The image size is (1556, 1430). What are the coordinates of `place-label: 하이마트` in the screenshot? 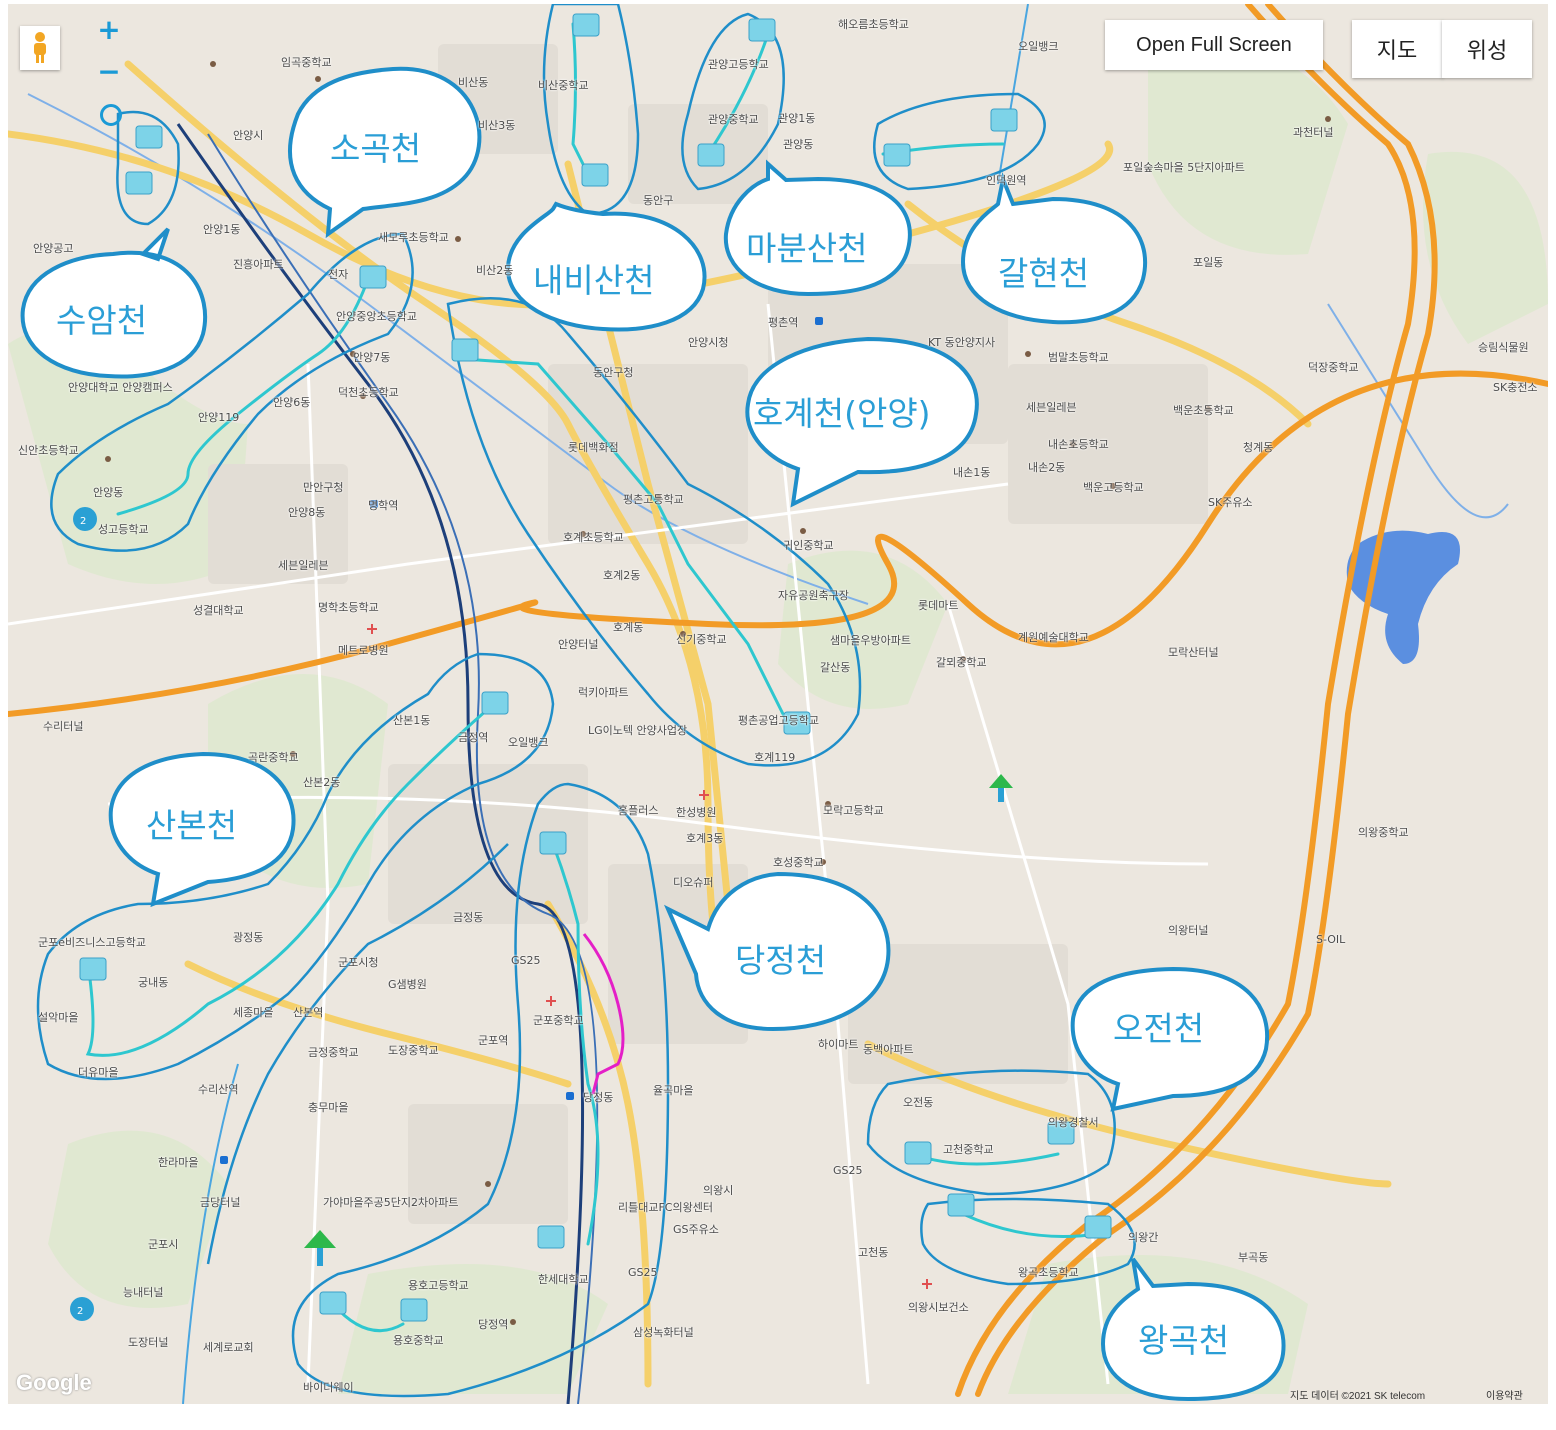 It's located at (838, 1044).